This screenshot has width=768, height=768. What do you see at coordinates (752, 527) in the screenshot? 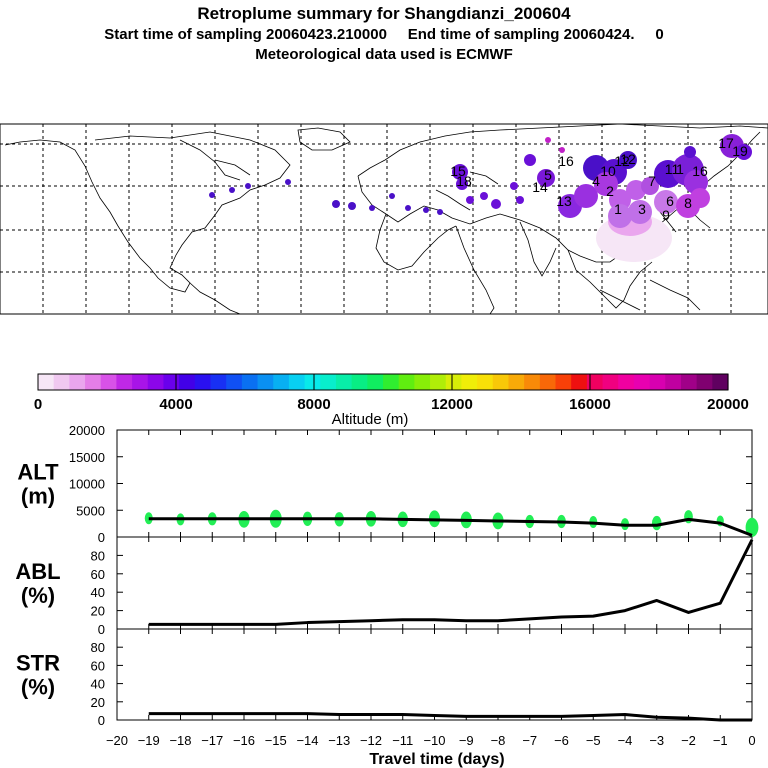
I see `altitude-spread-point` at bounding box center [752, 527].